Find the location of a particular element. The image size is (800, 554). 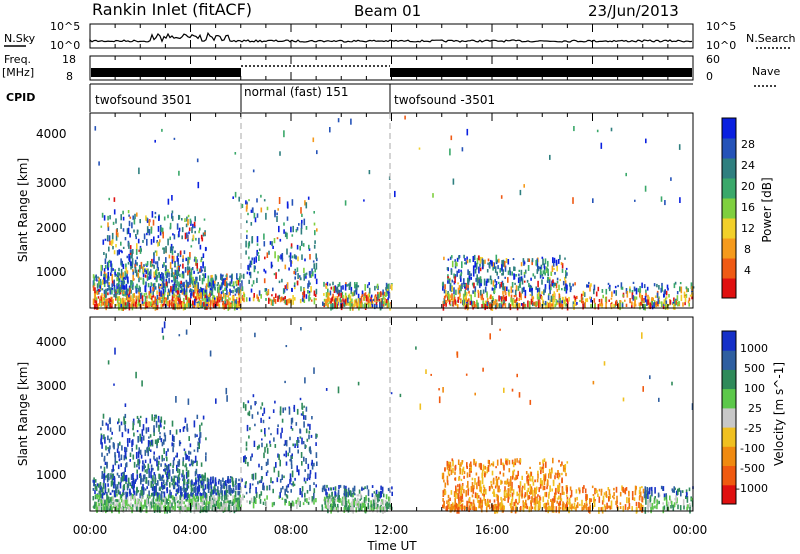

cpid-segment-3: twofsound -3501 is located at coordinates (444, 100).